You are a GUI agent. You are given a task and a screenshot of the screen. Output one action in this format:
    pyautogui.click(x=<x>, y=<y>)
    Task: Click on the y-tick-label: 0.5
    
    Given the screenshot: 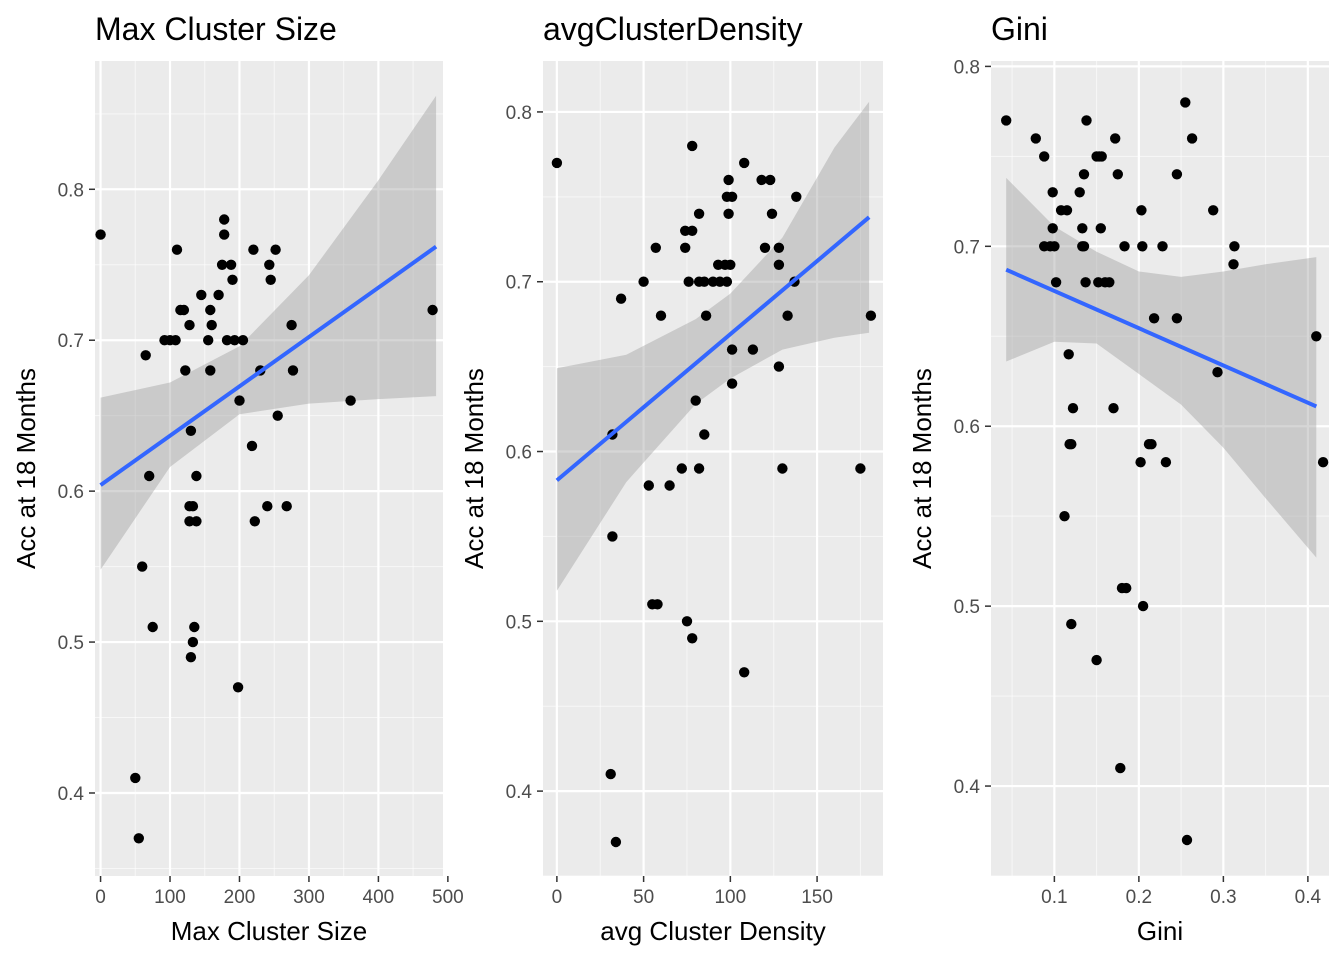 What is the action you would take?
    pyautogui.click(x=519, y=622)
    